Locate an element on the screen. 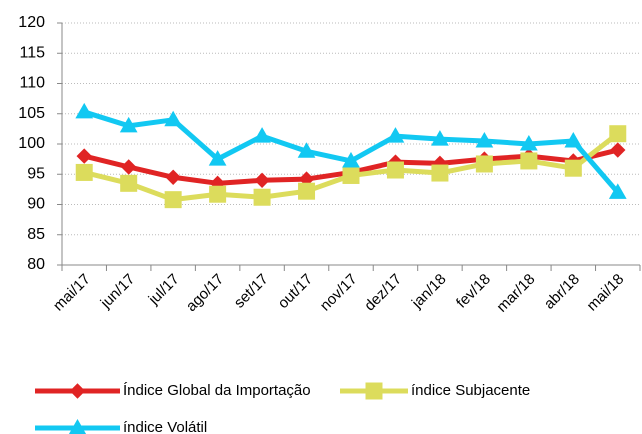  legend-label: índice Volátil is located at coordinates (165, 426).